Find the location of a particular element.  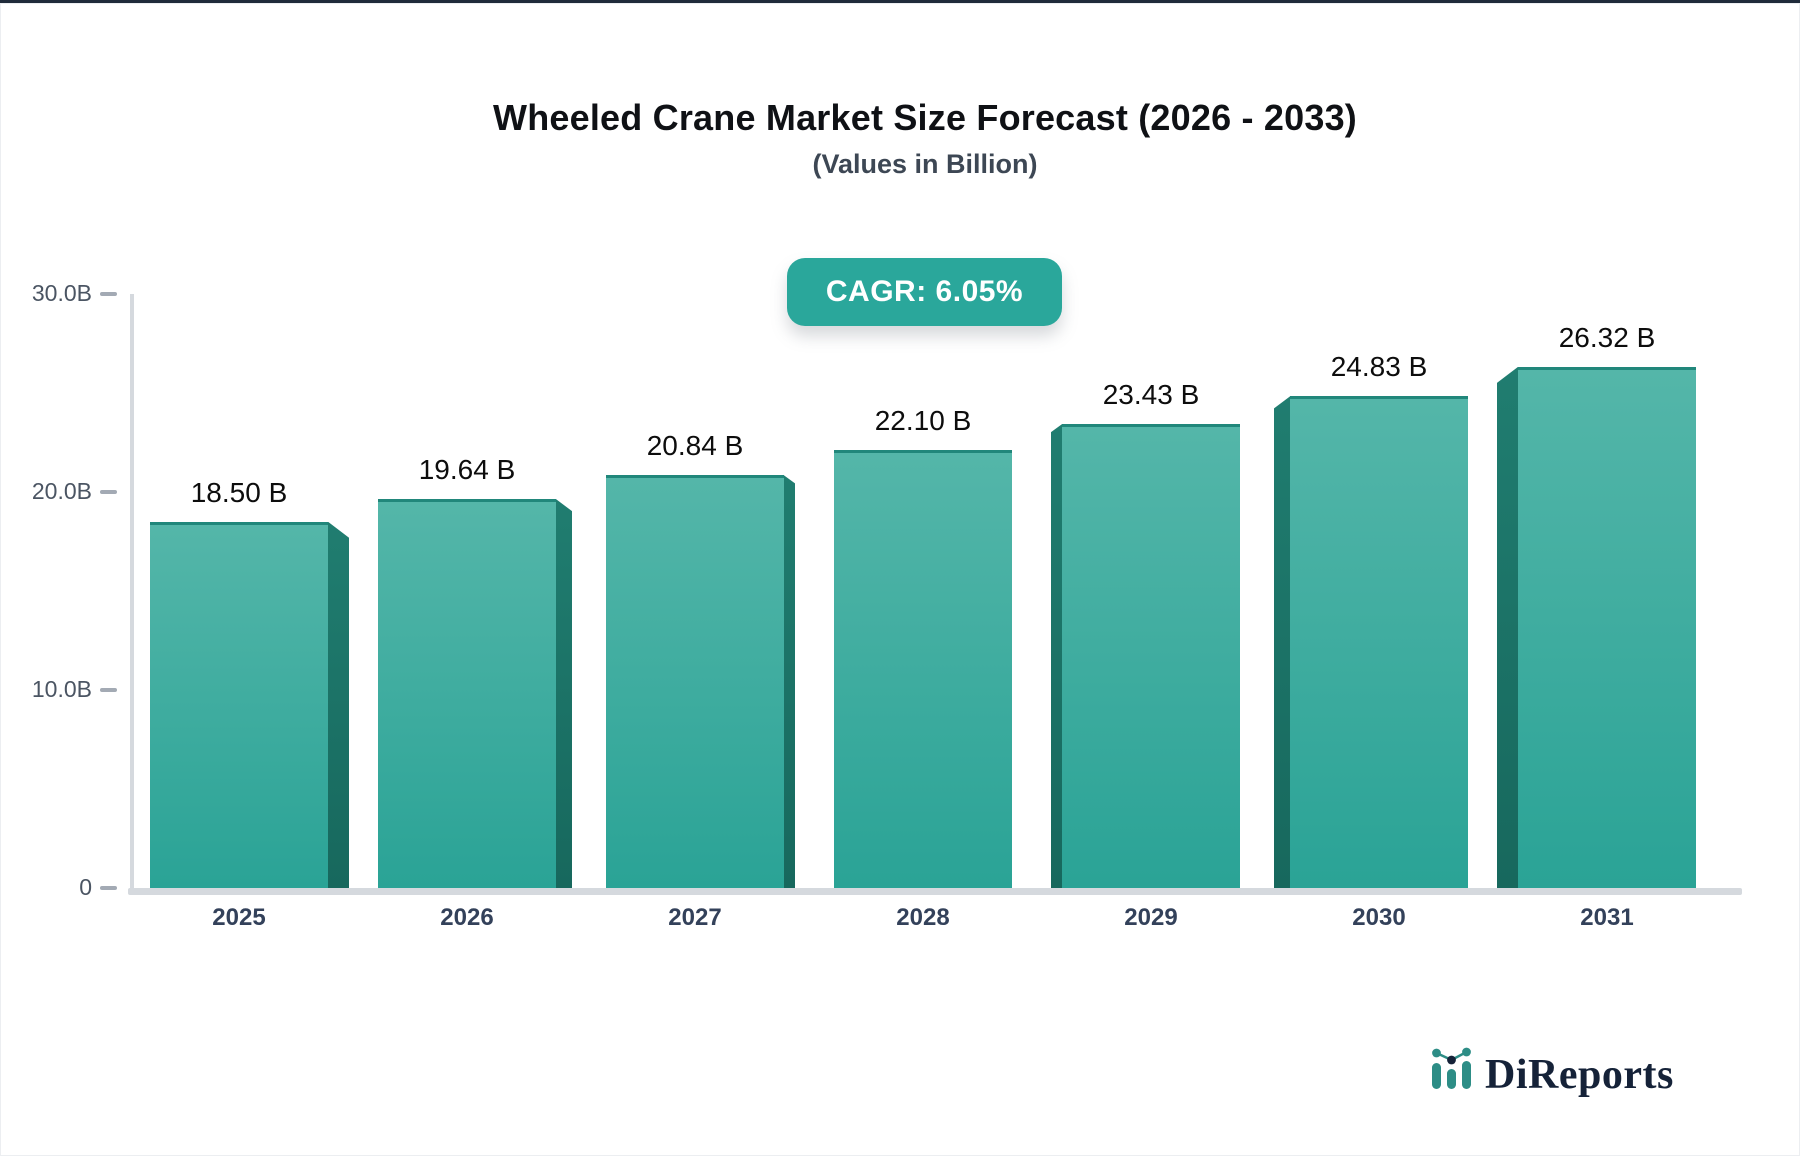

brand-chart-icon is located at coordinates (1451, 1068).